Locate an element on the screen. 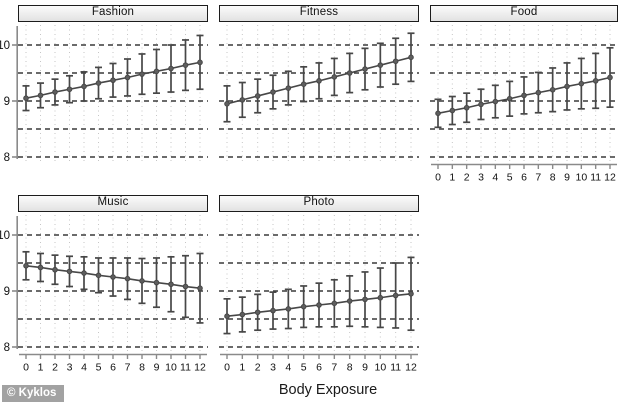 The width and height of the screenshot is (620, 405). photo-plot: 0 1 2 3 4 5 6 7 8 9 10 11 12 is located at coordinates (319, 294).